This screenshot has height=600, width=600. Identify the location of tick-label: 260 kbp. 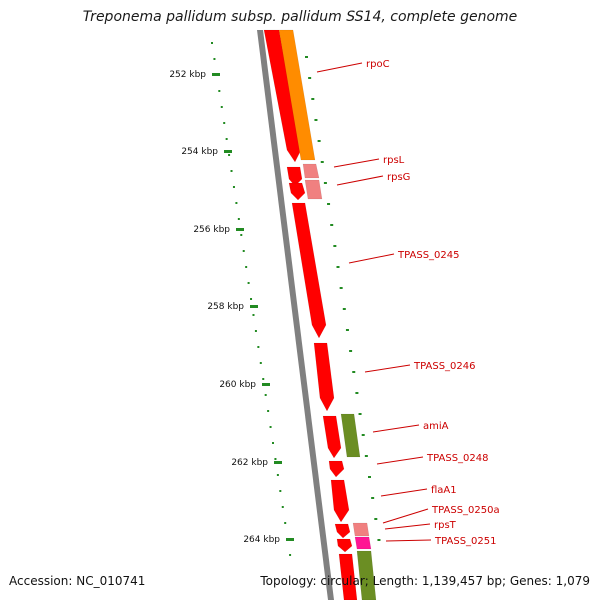
(237, 385).